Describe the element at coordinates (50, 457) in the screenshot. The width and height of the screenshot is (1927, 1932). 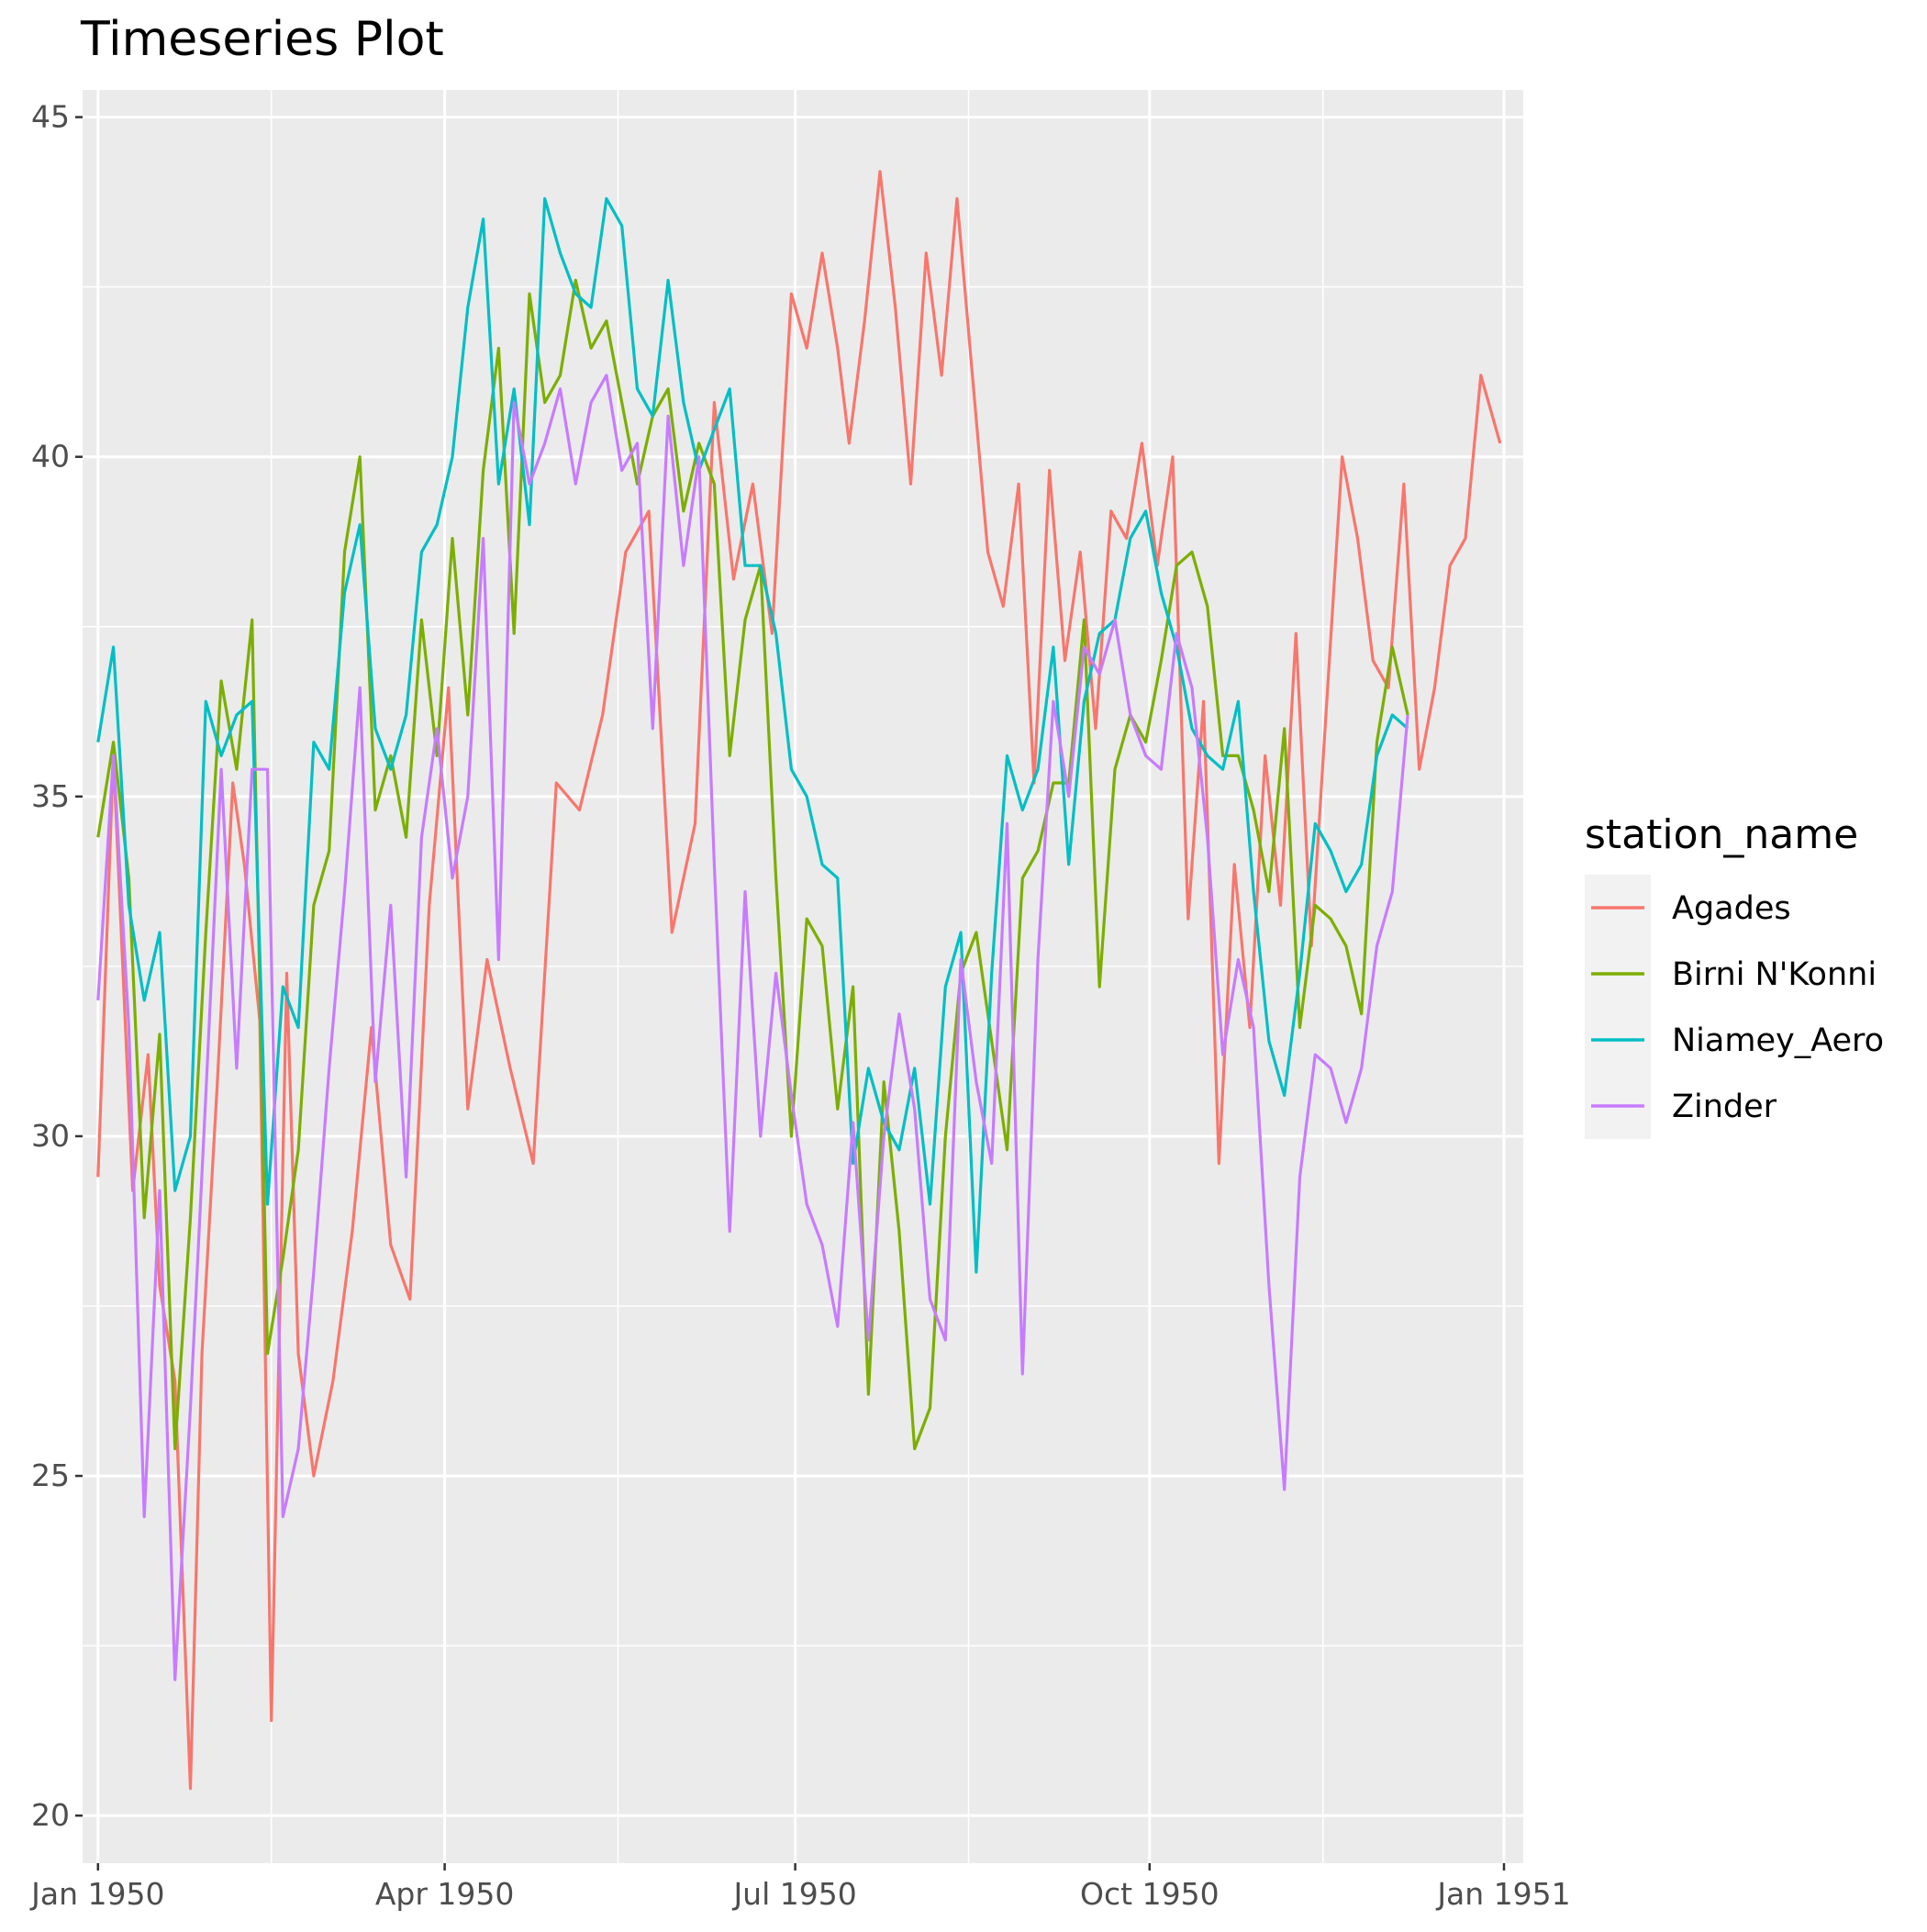
I see `y-tick-label: 40` at that location.